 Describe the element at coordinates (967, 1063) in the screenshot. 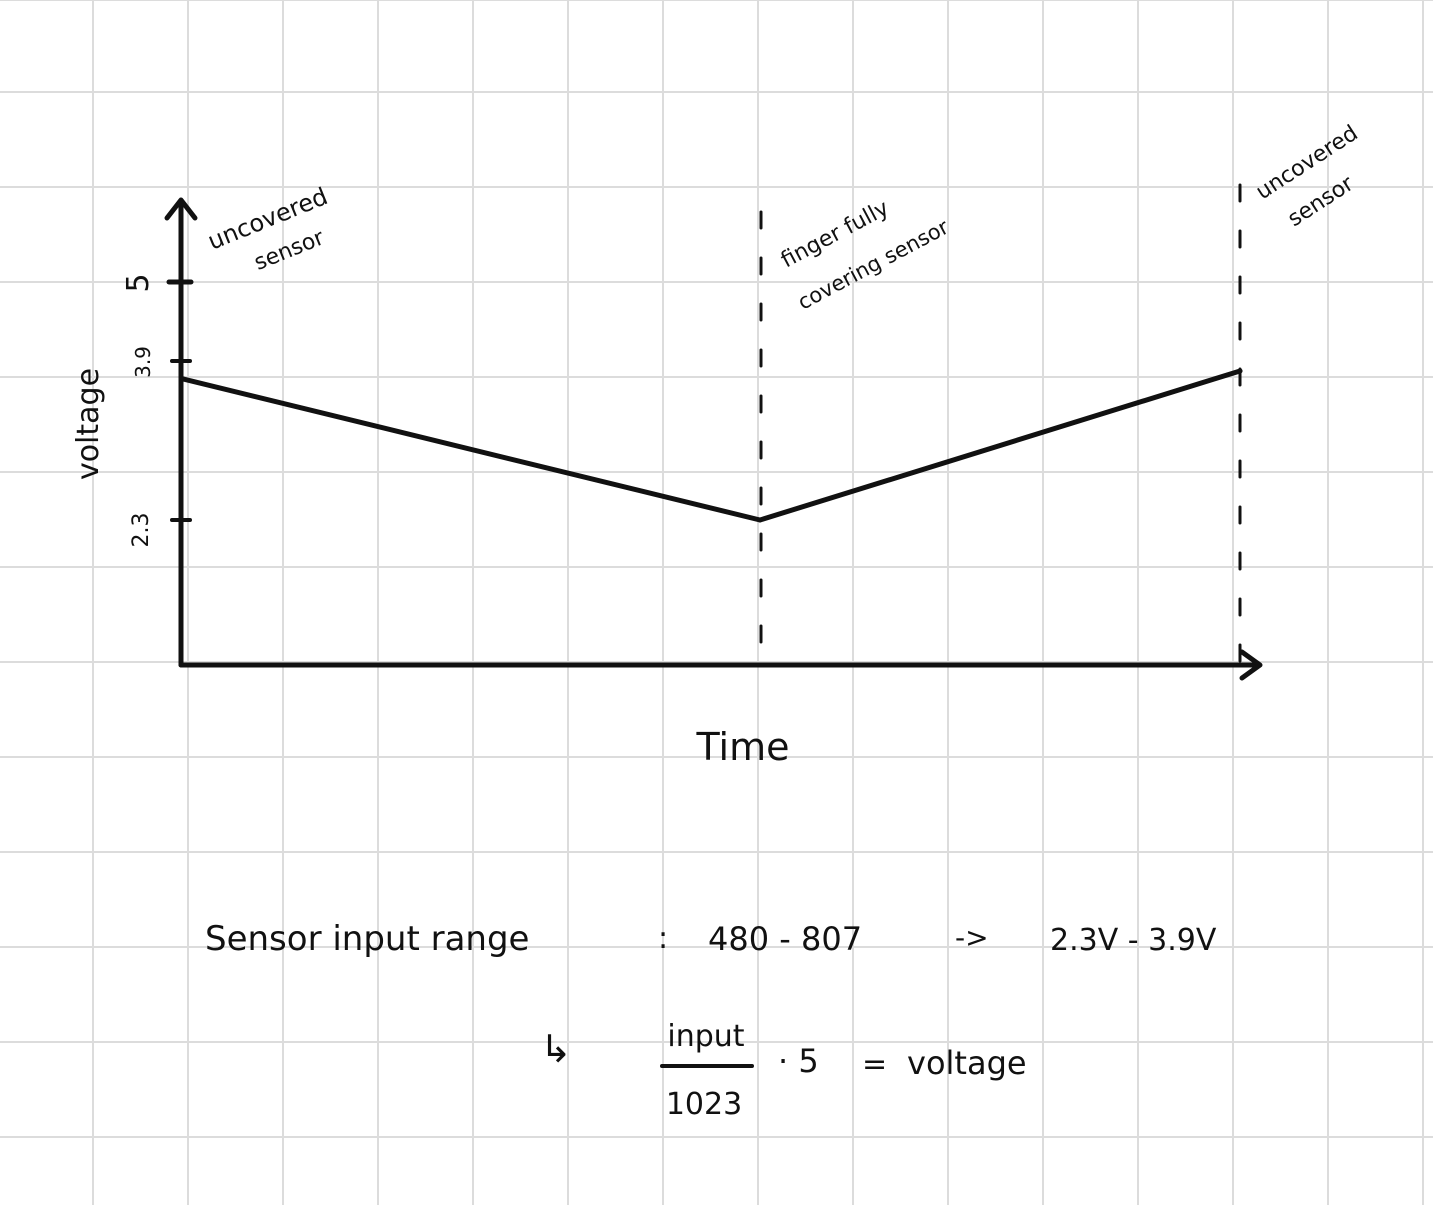

I see `formula-result: voltage` at that location.